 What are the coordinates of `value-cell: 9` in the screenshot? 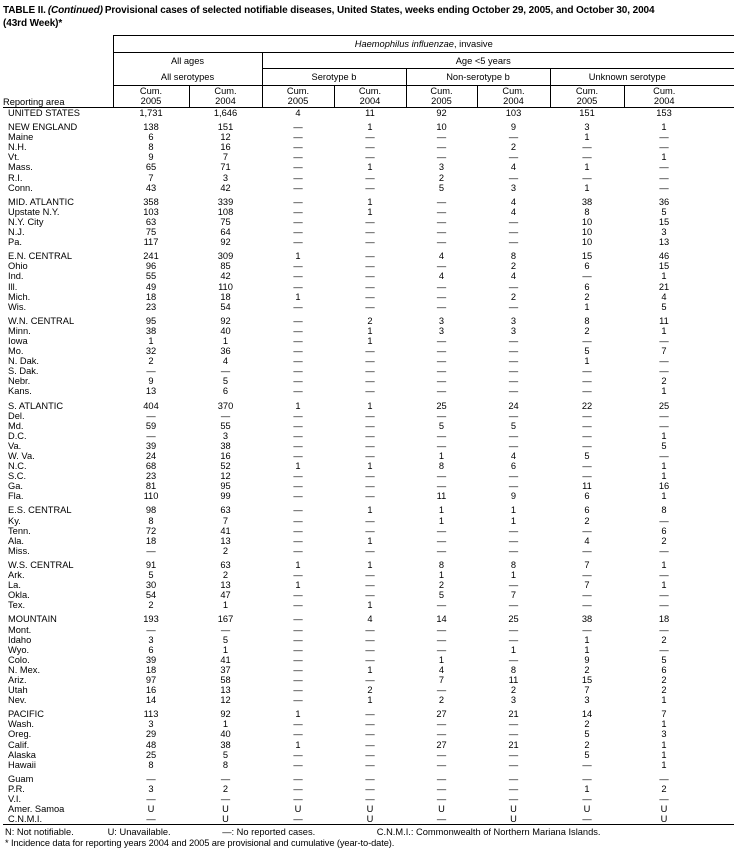 It's located at (513, 496).